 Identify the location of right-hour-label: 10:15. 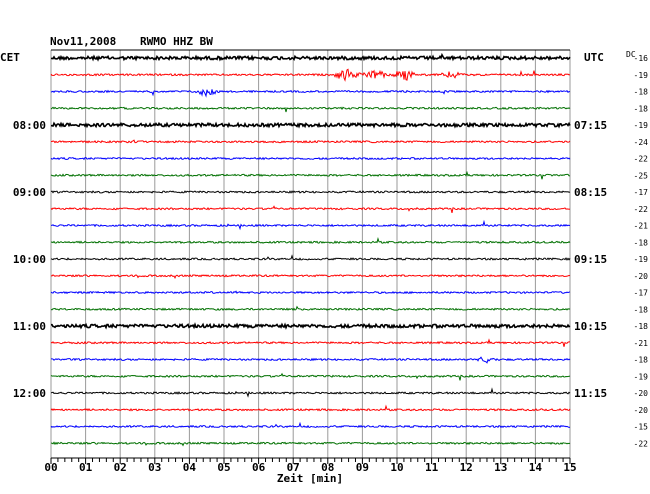
(590, 326).